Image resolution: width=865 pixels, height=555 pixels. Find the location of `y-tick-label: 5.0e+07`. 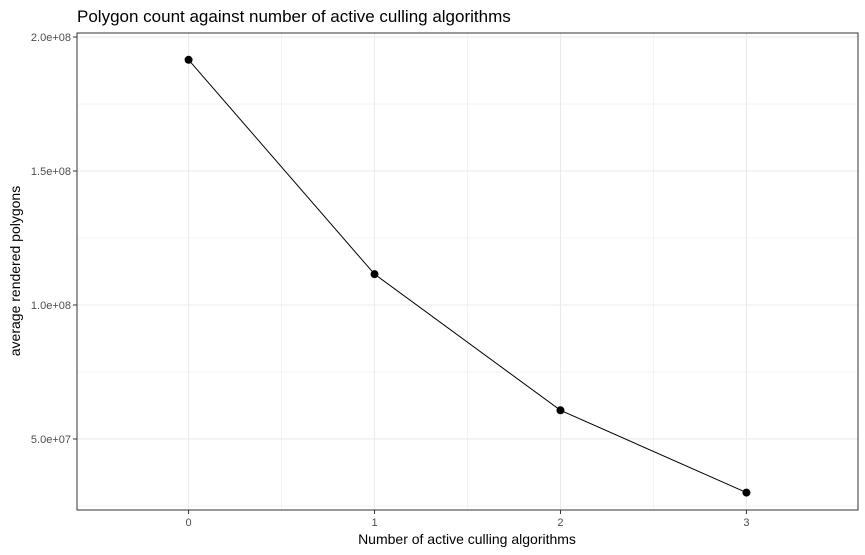

y-tick-label: 5.0e+07 is located at coordinates (51, 440).